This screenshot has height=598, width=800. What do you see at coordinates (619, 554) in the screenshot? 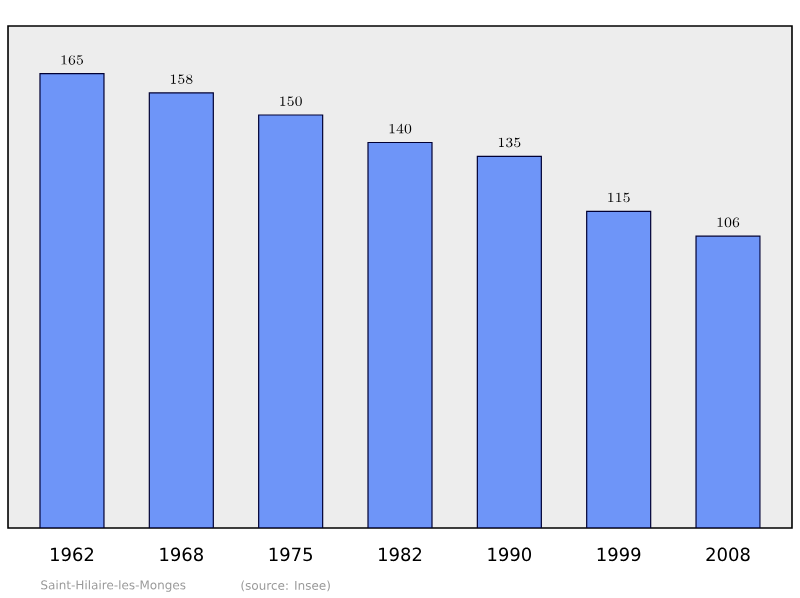
I see `x-tick-label: 1999` at bounding box center [619, 554].